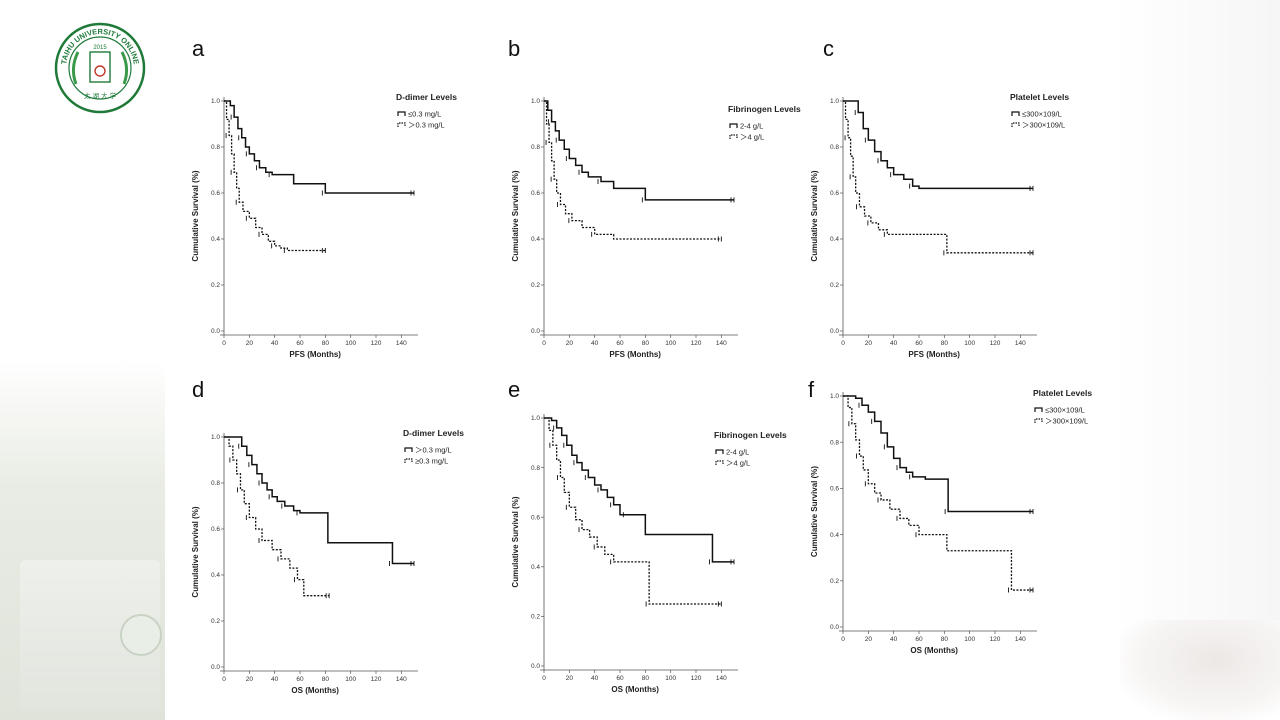  What do you see at coordinates (433, 450) in the screenshot?
I see `legend-entry-label: ＞0.3 mg/L` at bounding box center [433, 450].